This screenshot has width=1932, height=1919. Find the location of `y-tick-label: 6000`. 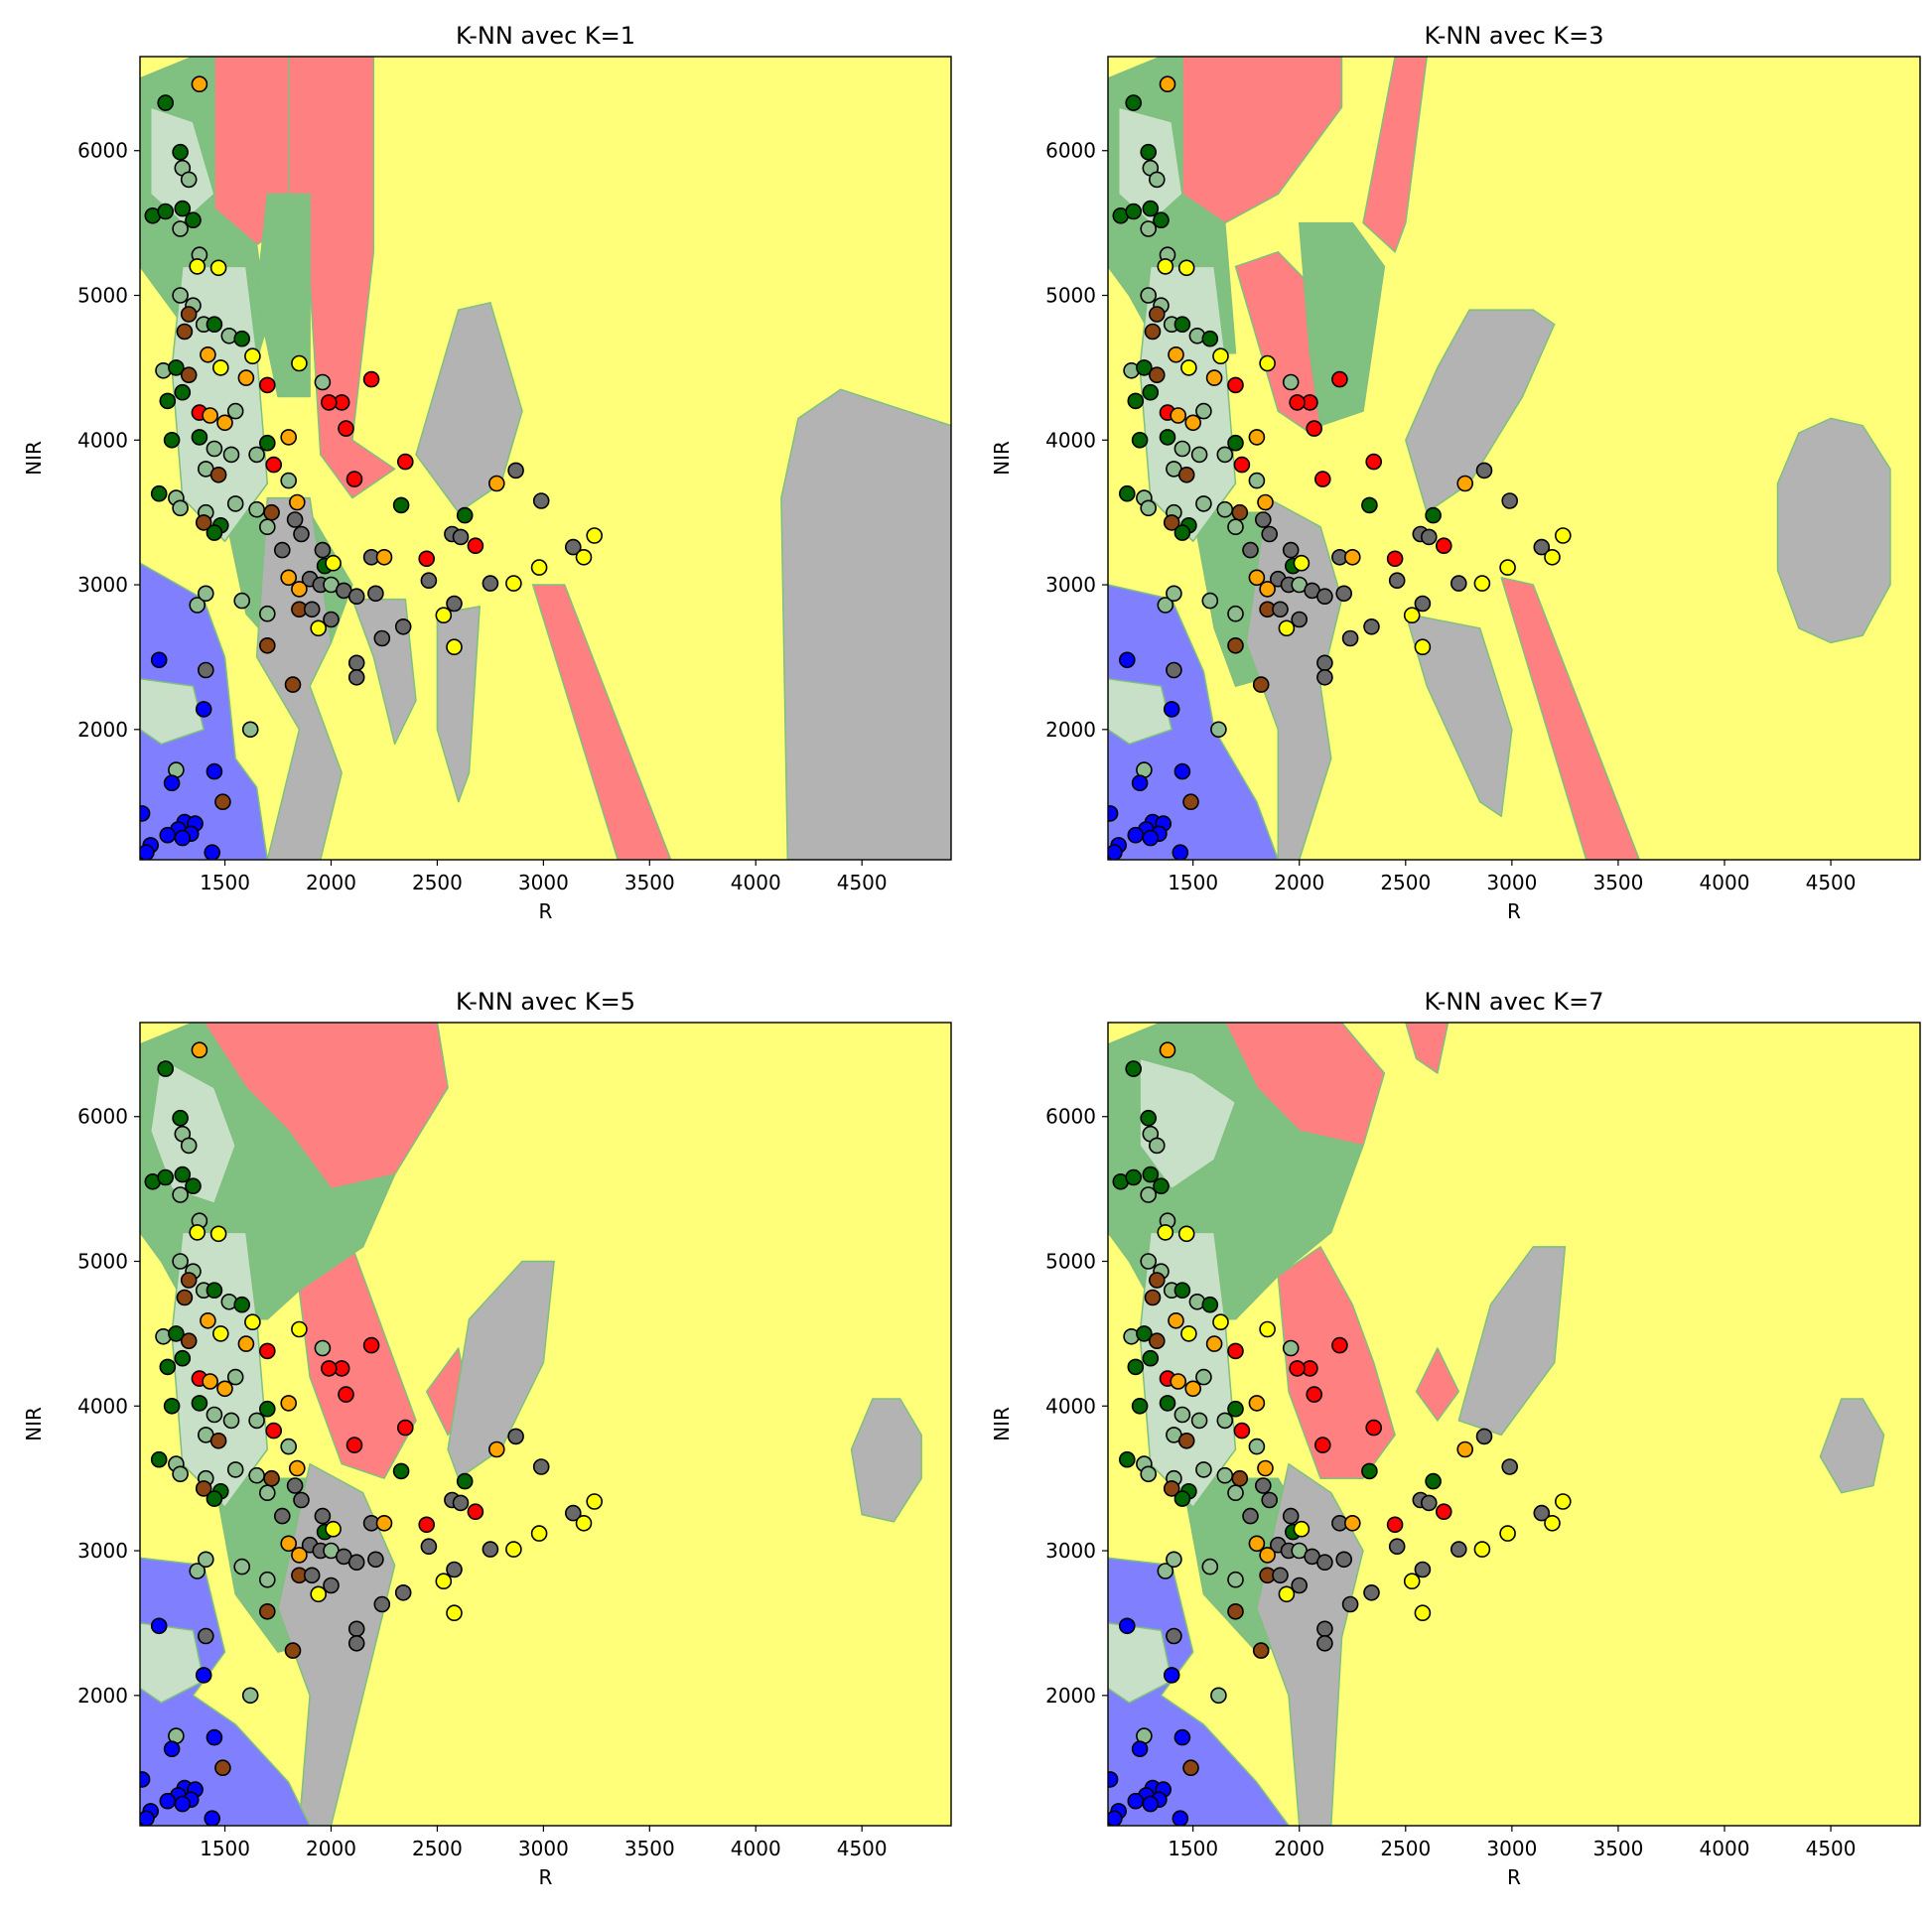

y-tick-label: 6000 is located at coordinates (1071, 1117).